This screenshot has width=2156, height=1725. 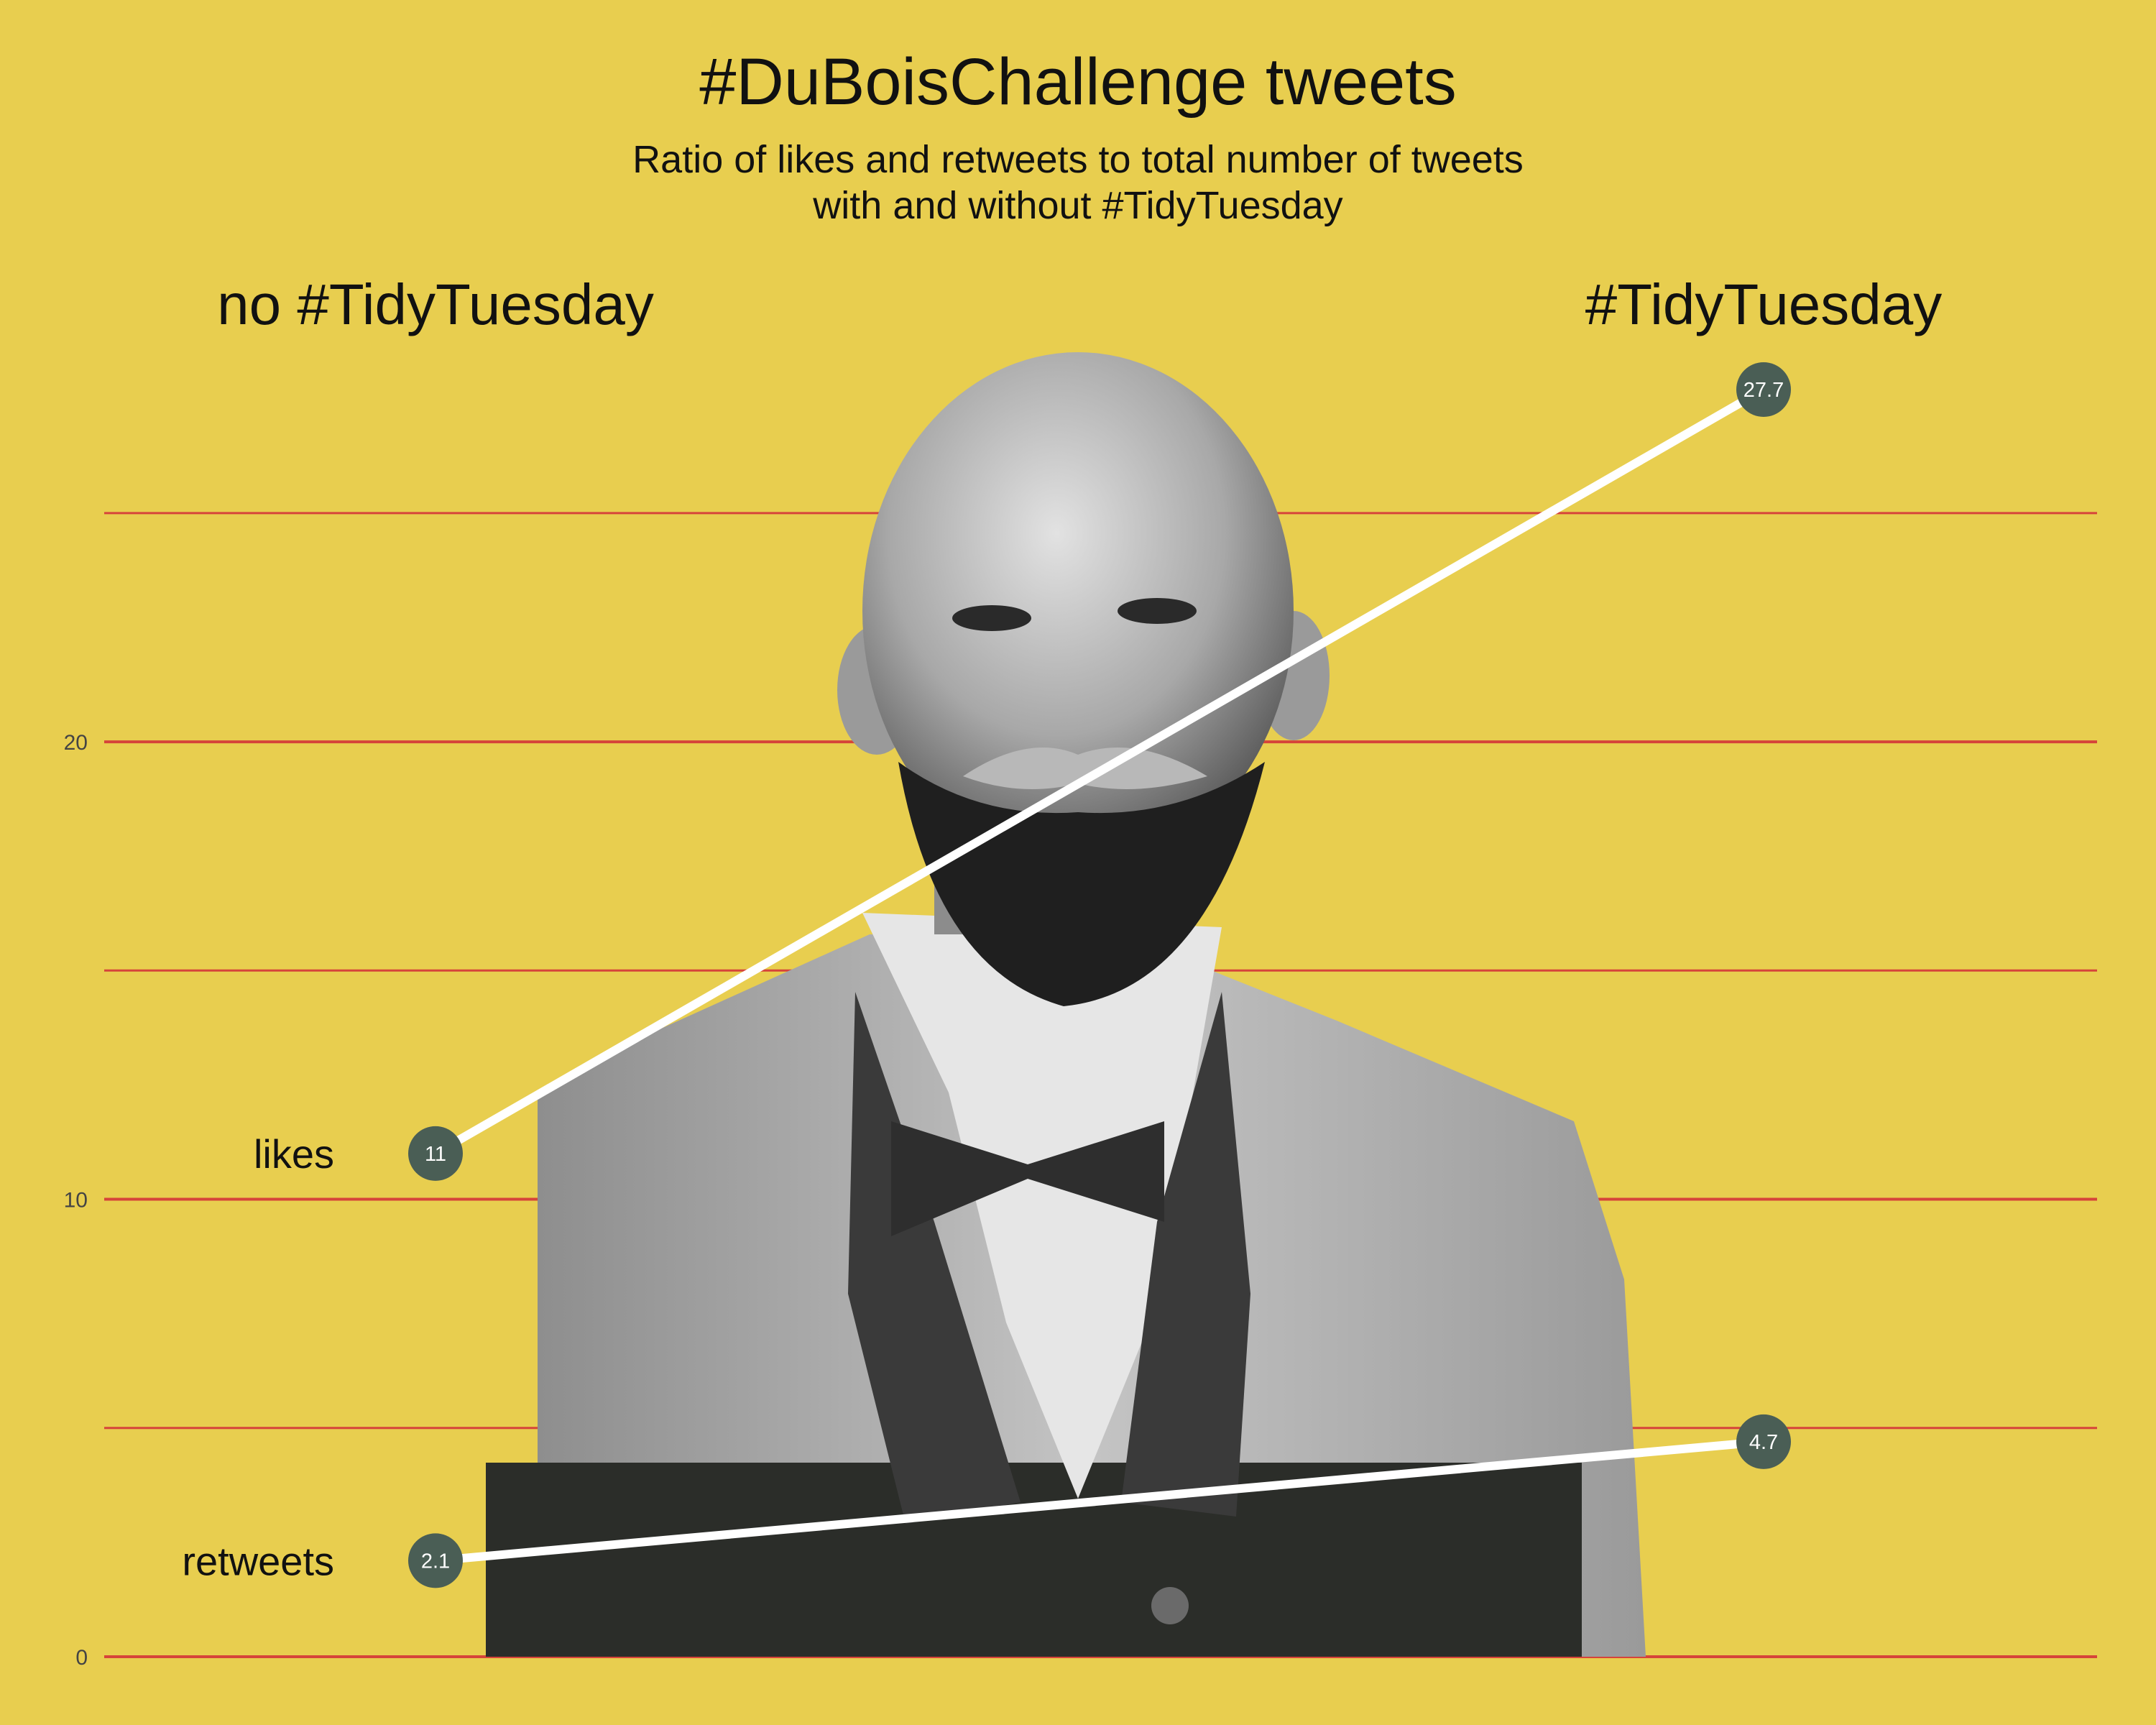 I want to click on portrait-mustache, so click(x=1085, y=768).